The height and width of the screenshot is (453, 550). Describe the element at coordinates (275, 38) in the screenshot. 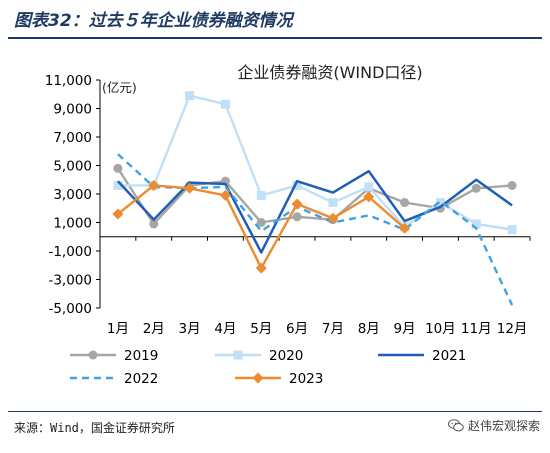

I see `title-divider` at that location.